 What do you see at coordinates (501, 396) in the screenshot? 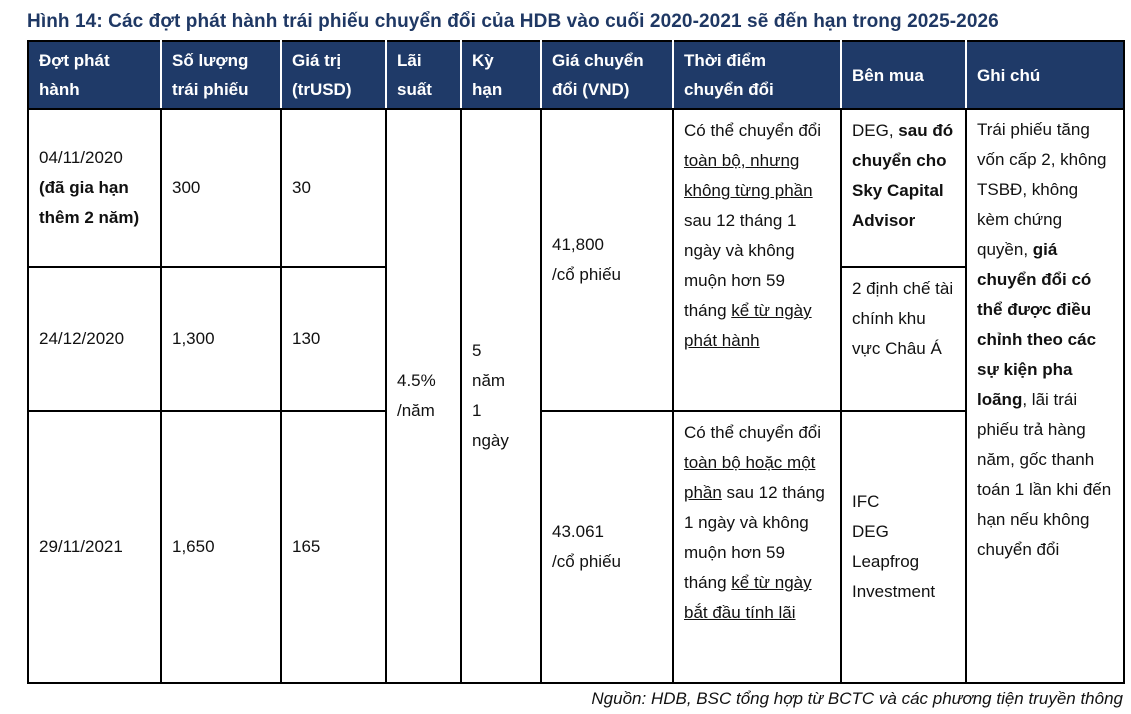
I see `cell-term: 5 năm 1 ngày` at bounding box center [501, 396].